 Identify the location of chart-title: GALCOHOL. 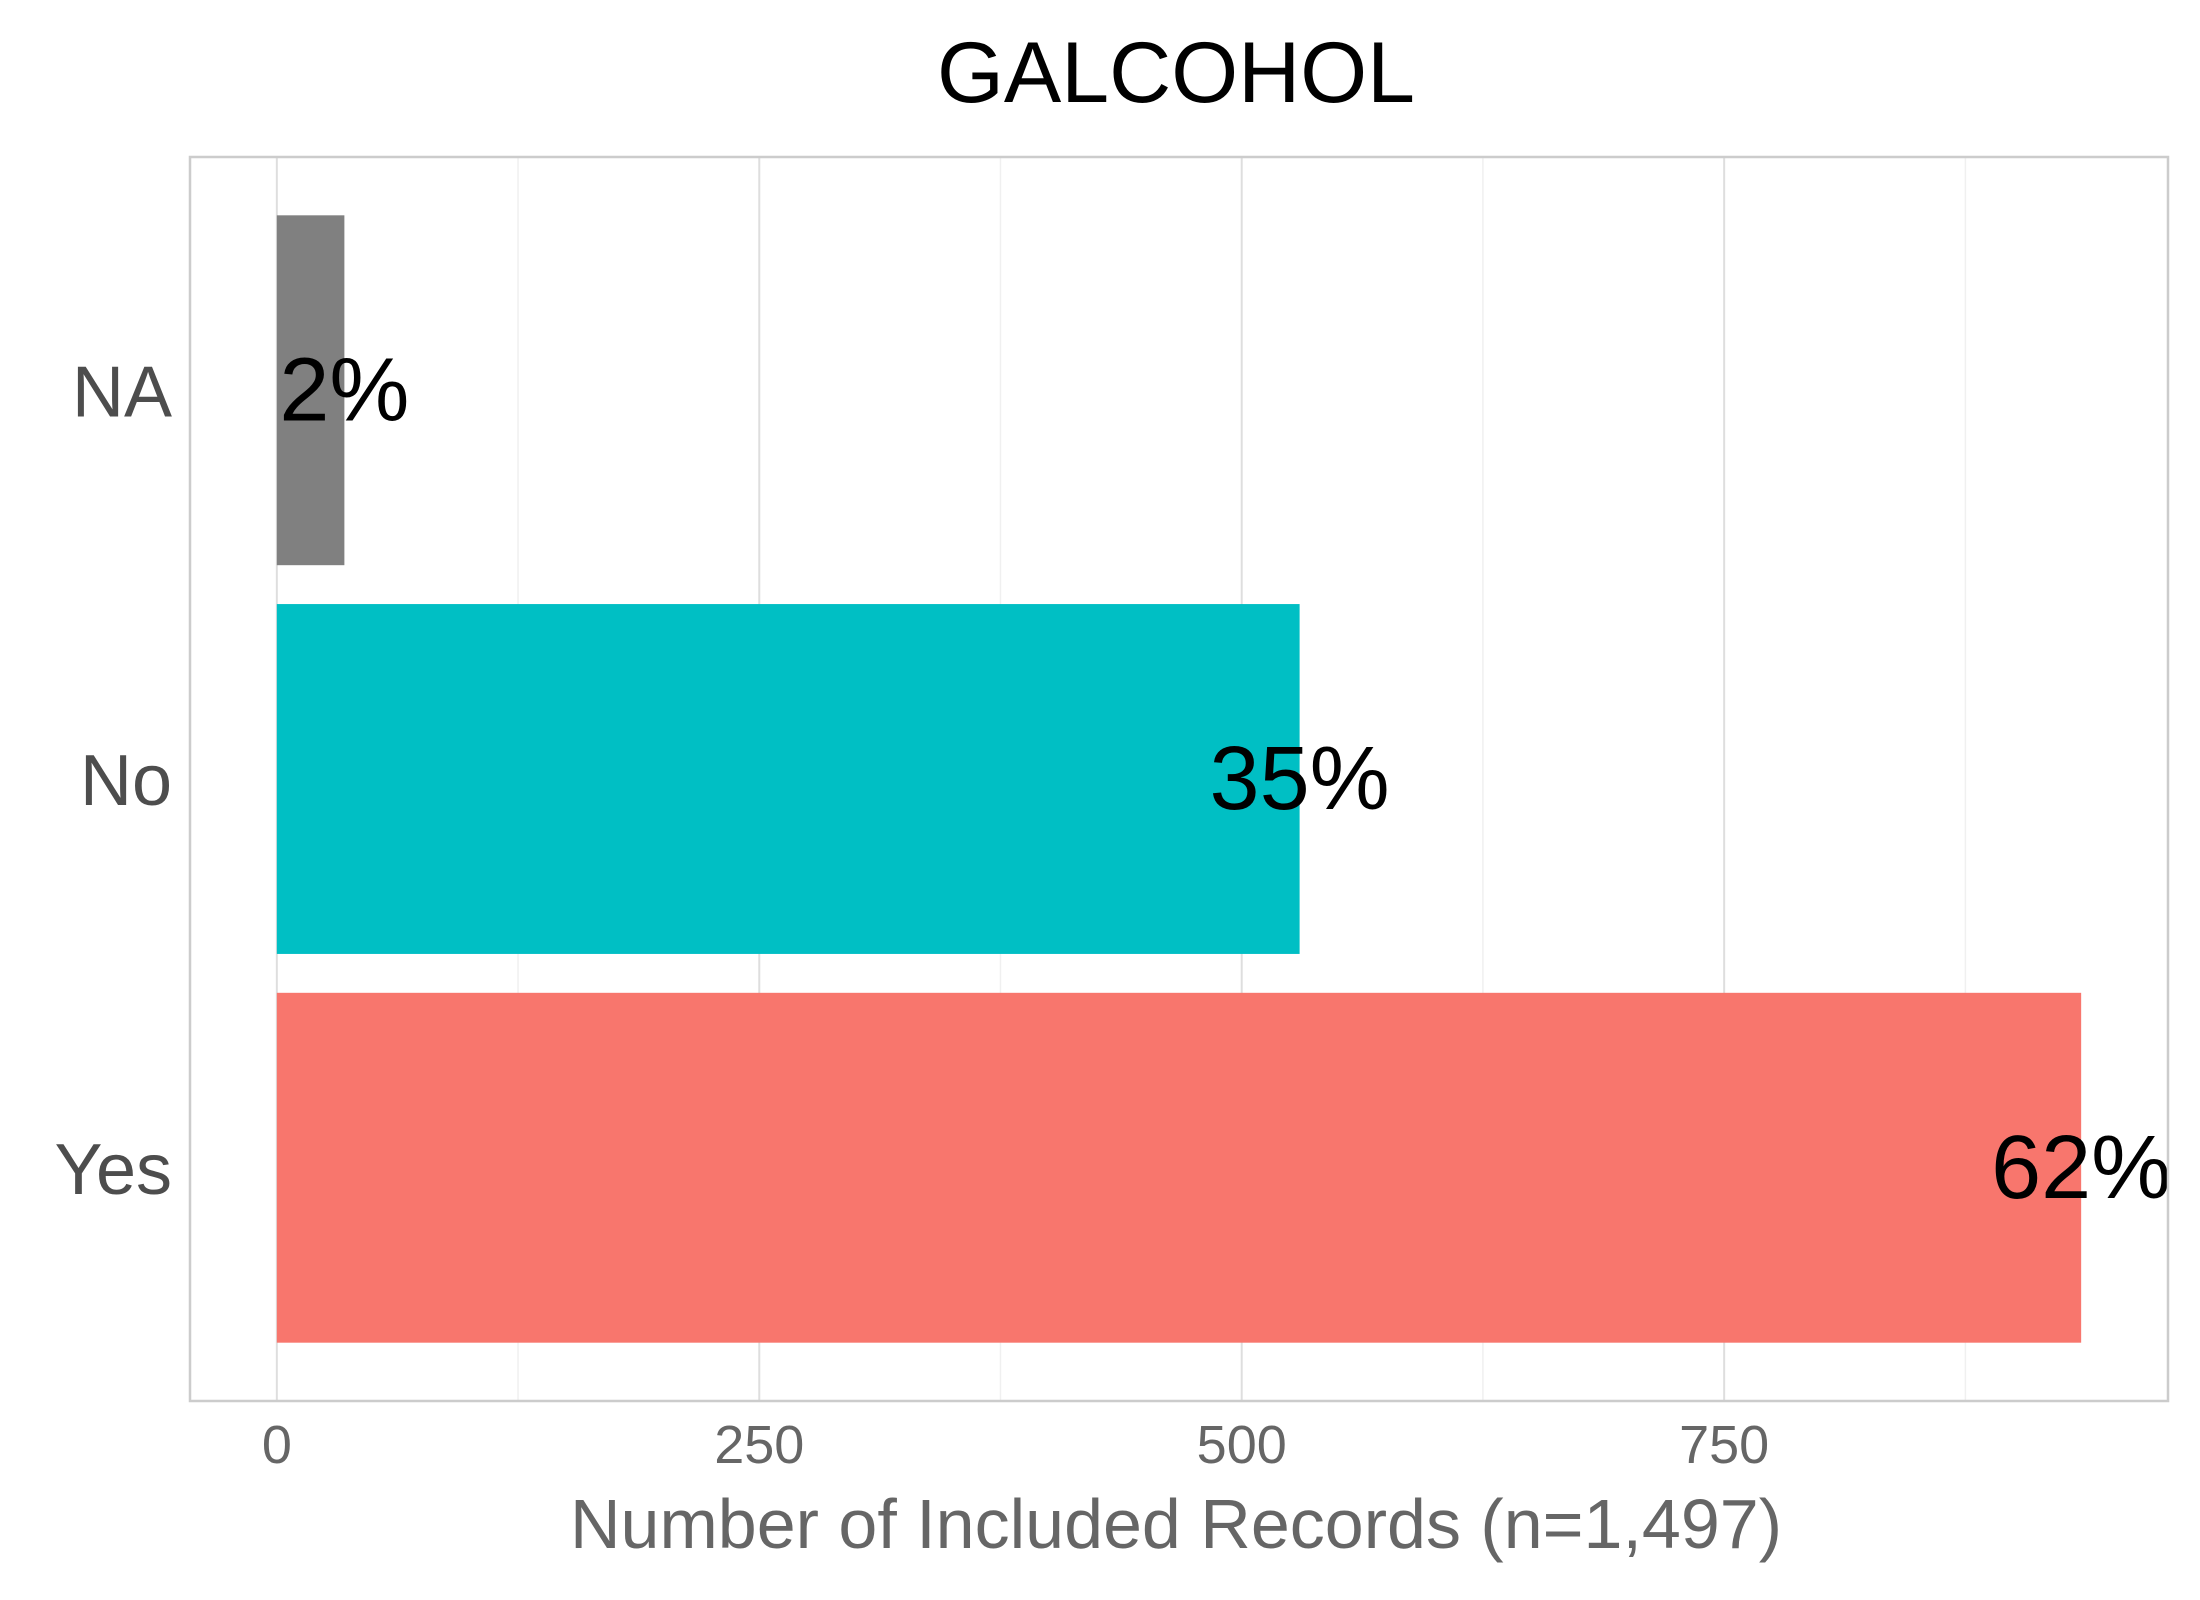
(1176, 73).